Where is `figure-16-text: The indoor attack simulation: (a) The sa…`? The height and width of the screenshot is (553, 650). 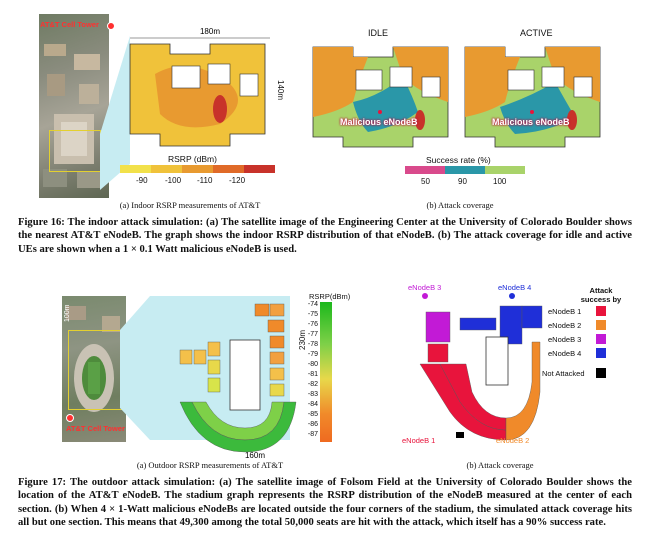 figure-16-text: The indoor attack simulation: (a) The sa… is located at coordinates (325, 236).